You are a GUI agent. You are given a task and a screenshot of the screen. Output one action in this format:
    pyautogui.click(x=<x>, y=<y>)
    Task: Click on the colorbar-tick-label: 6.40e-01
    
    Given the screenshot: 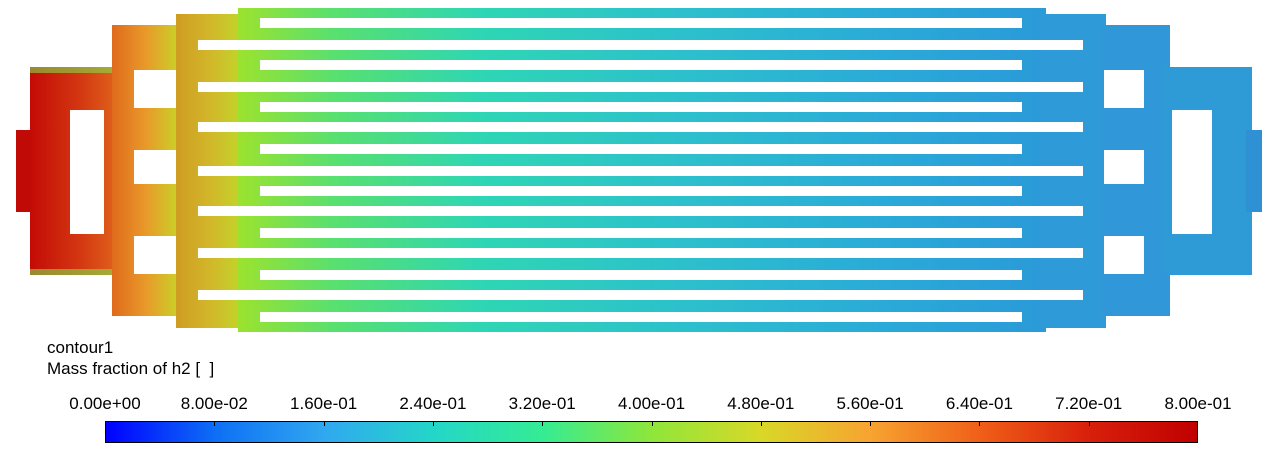 What is the action you would take?
    pyautogui.click(x=979, y=403)
    